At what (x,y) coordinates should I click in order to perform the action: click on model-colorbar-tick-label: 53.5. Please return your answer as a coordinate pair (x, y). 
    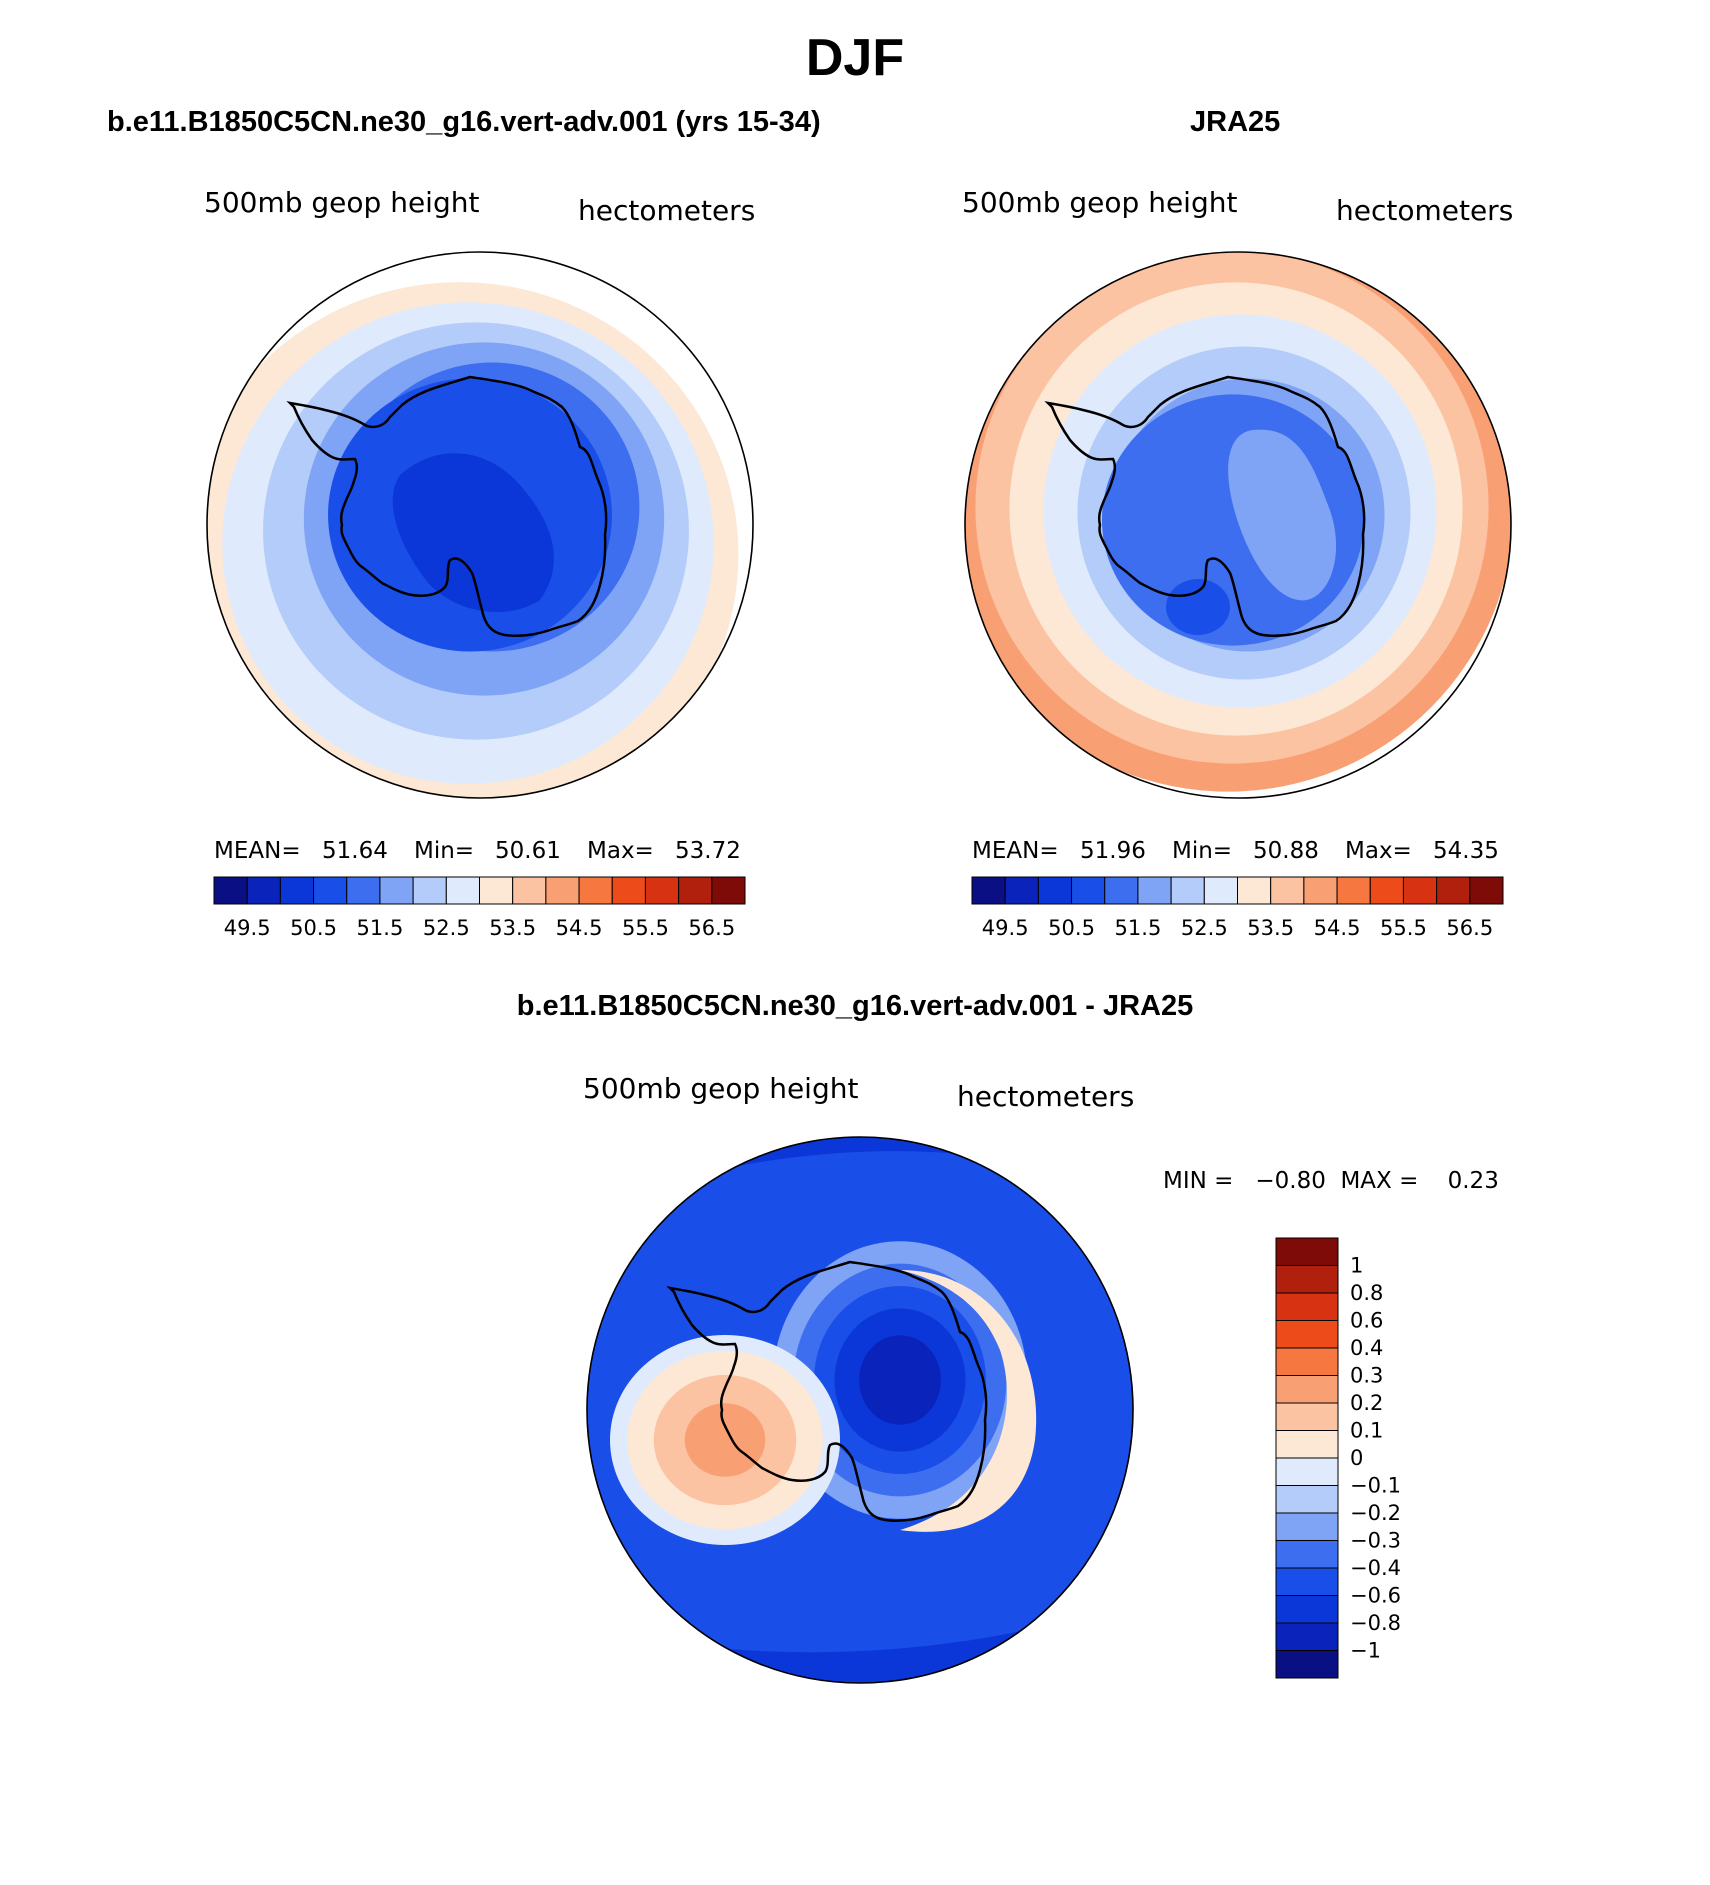
    Looking at the image, I should click on (512, 928).